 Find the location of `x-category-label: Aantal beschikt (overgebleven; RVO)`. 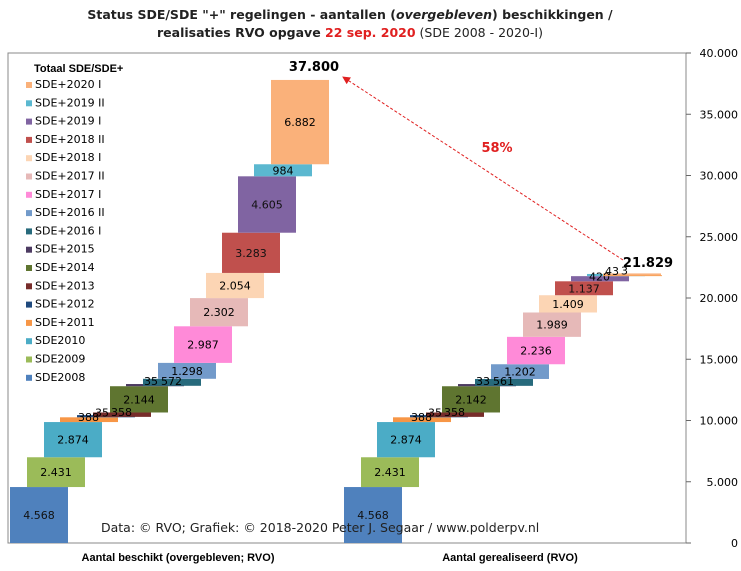

x-category-label: Aantal beschikt (overgebleven; RVO) is located at coordinates (178, 558).